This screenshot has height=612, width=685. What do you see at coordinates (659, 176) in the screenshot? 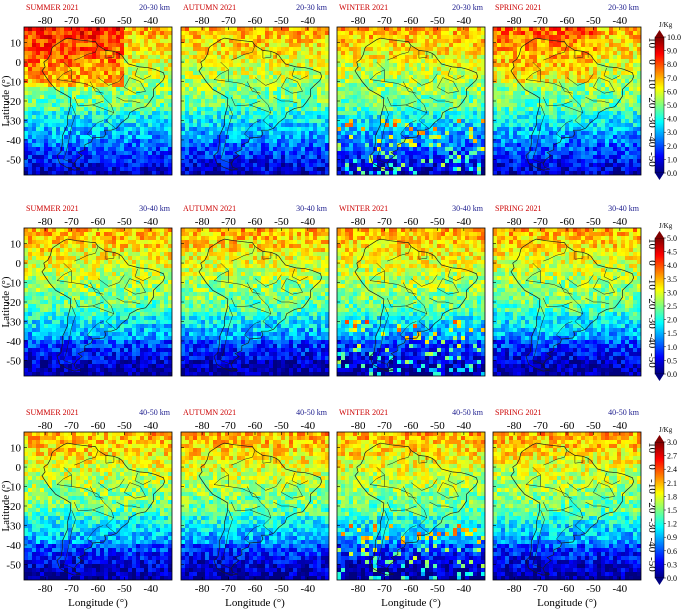
I see `colorbar-min-arrow` at bounding box center [659, 176].